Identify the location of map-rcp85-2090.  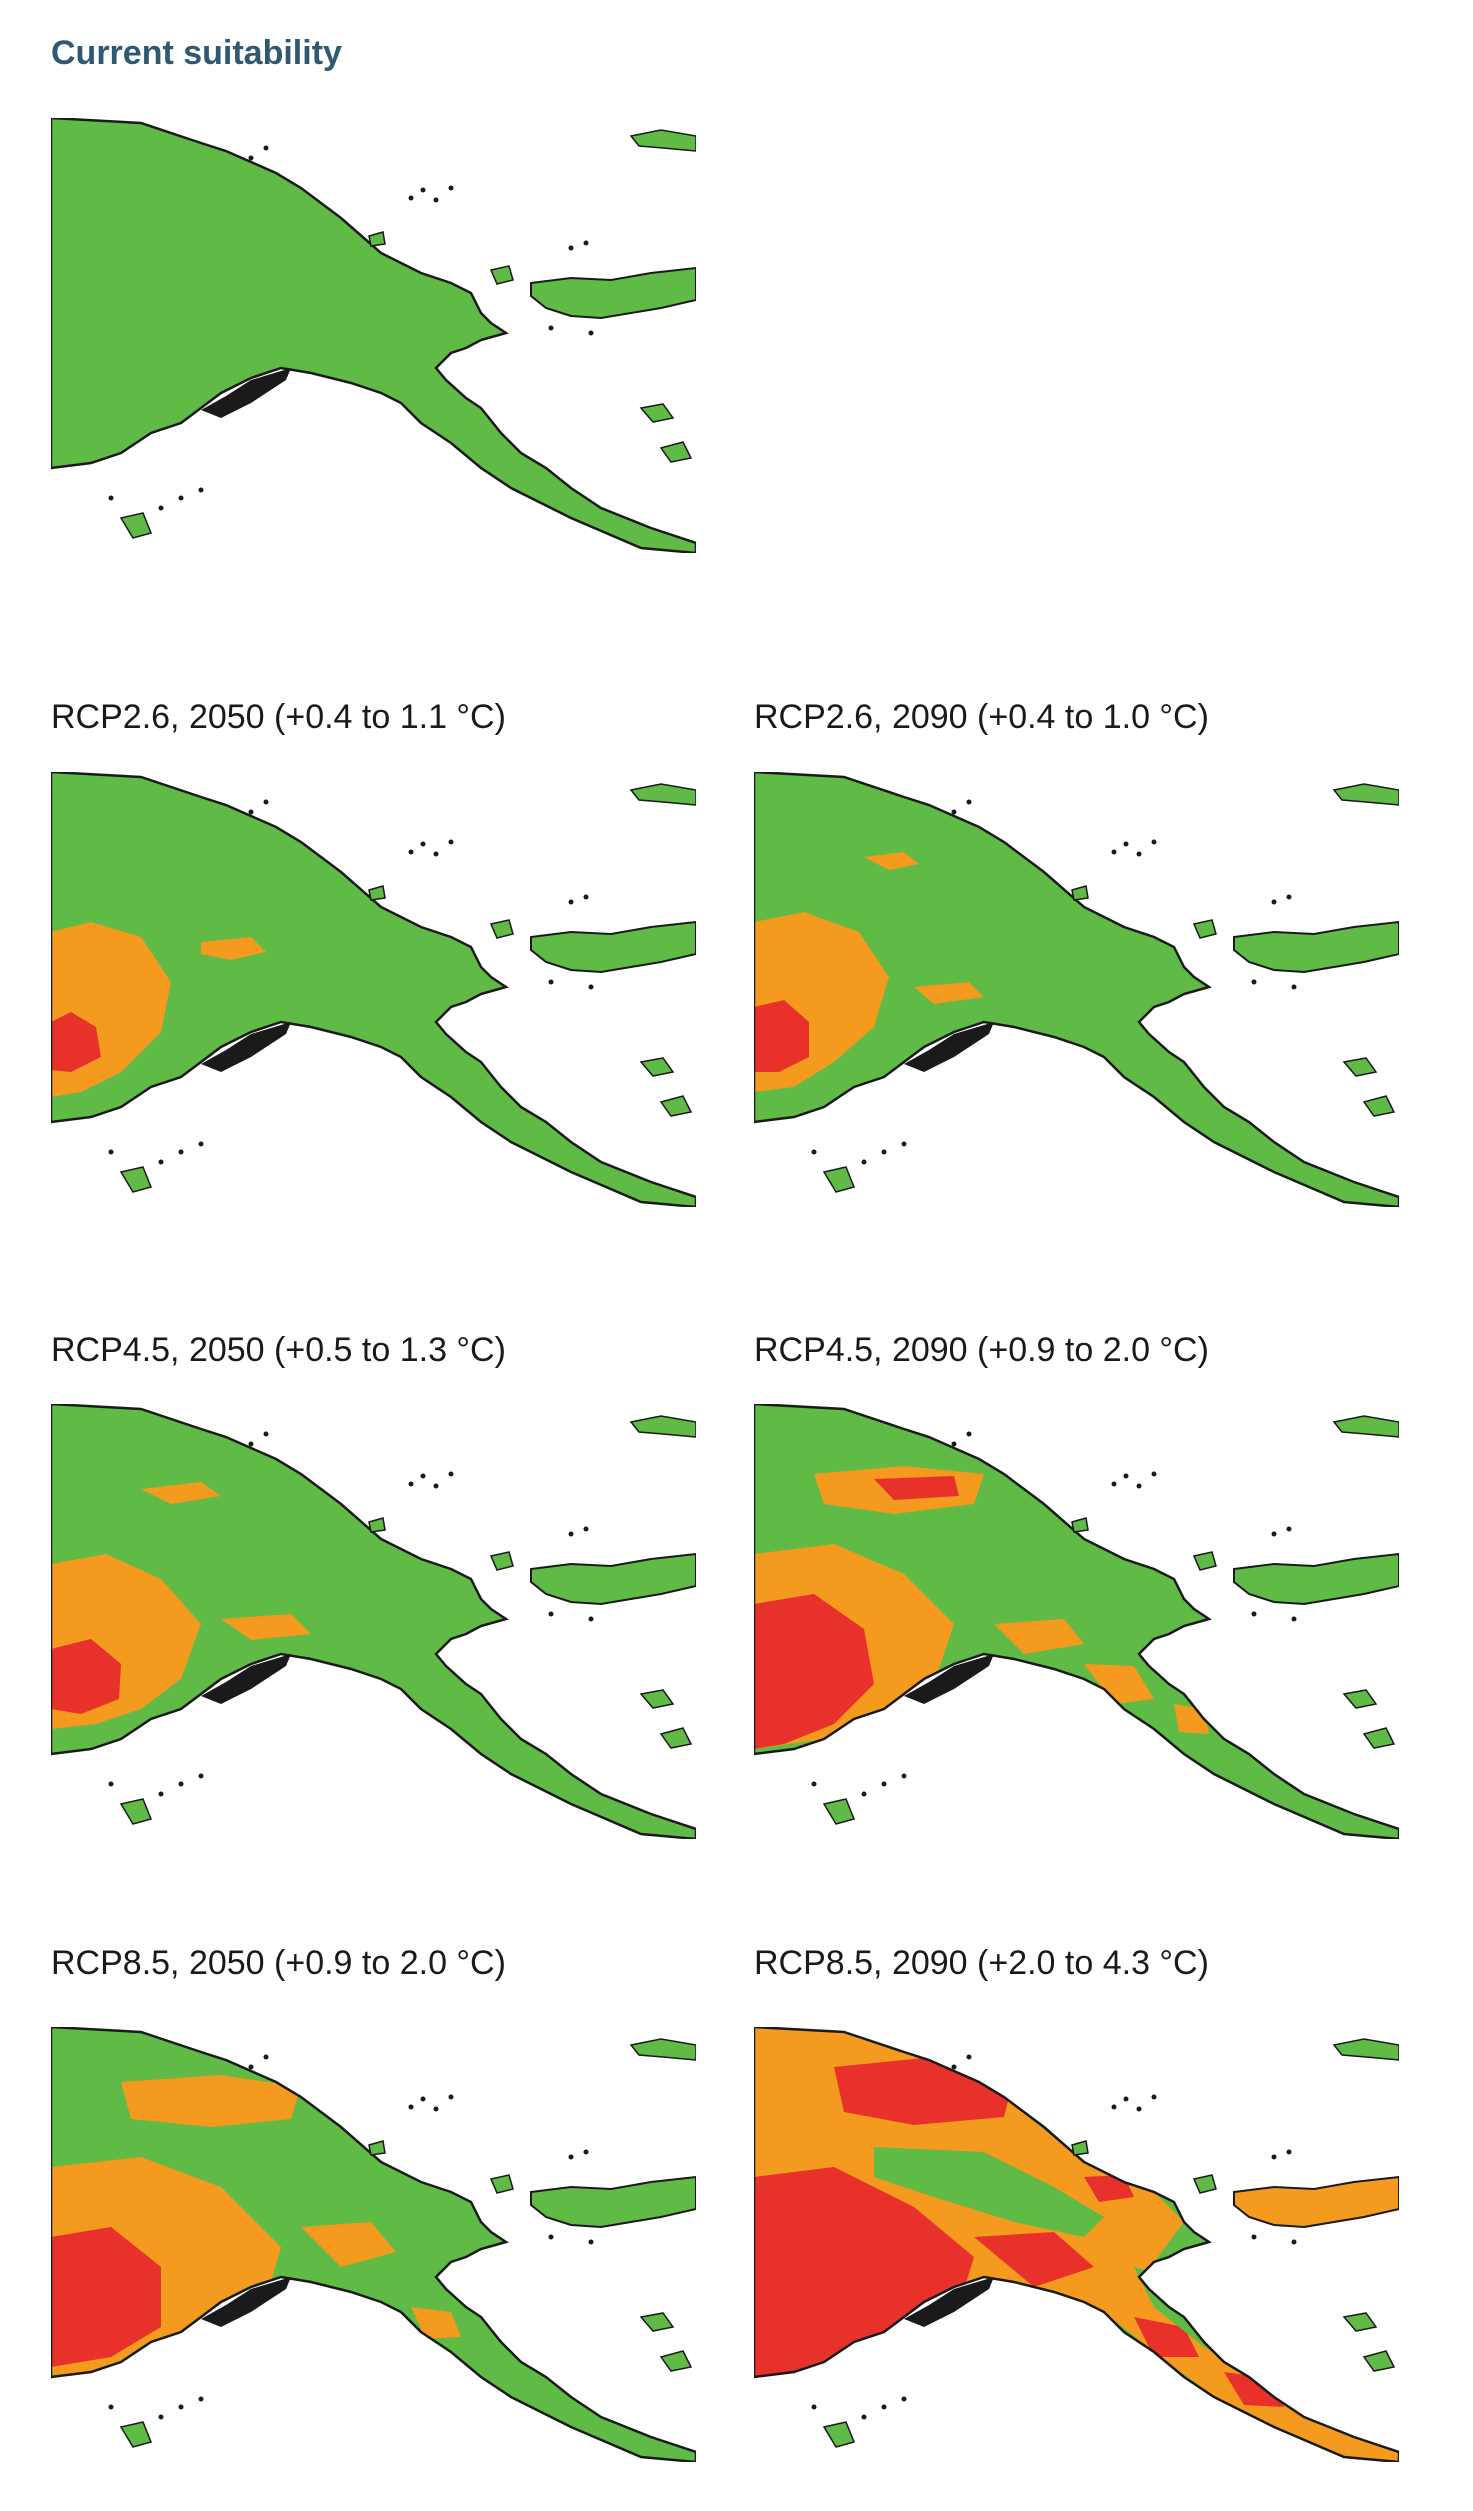
(1076, 2244).